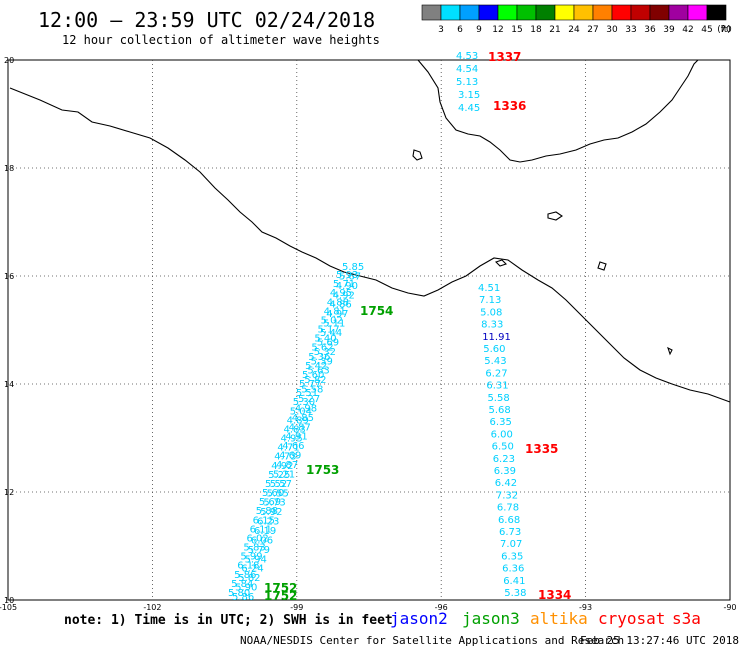 The width and height of the screenshot is (740, 650). What do you see at coordinates (276, 484) in the screenshot?
I see `swh-value: 5.52` at bounding box center [276, 484].